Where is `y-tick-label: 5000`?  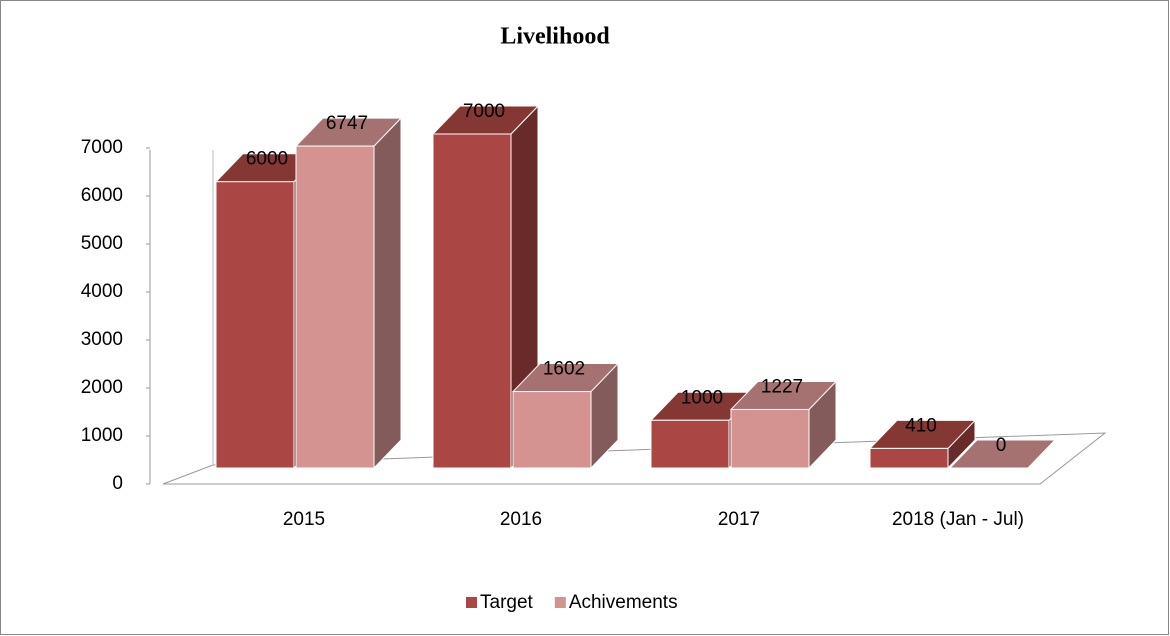
y-tick-label: 5000 is located at coordinates (102, 243).